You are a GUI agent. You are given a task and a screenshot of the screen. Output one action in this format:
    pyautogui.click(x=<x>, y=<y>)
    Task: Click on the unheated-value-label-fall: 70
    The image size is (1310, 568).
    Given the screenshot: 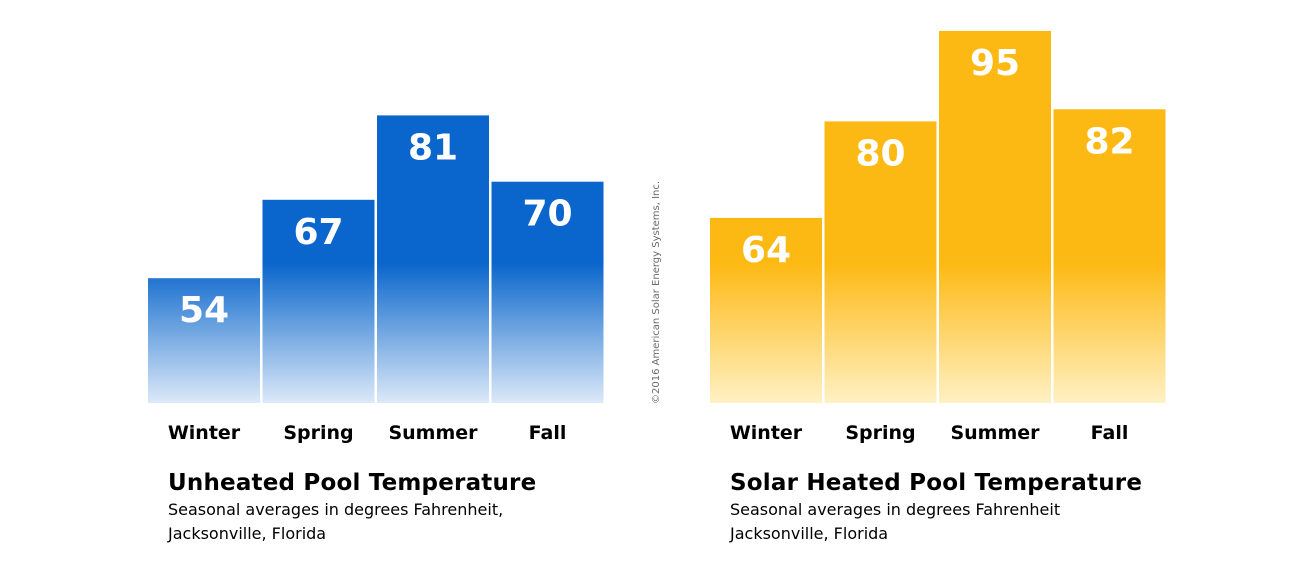 What is the action you would take?
    pyautogui.click(x=547, y=214)
    